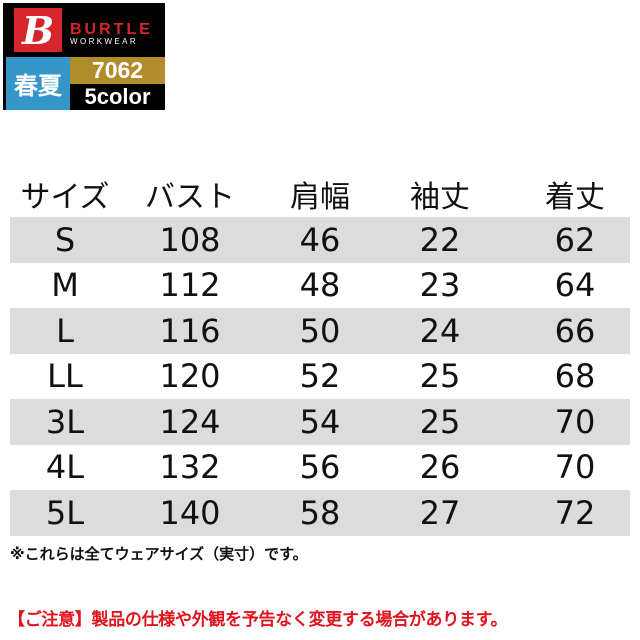  I want to click on table-row: L 116 50 24 66, so click(320, 331).